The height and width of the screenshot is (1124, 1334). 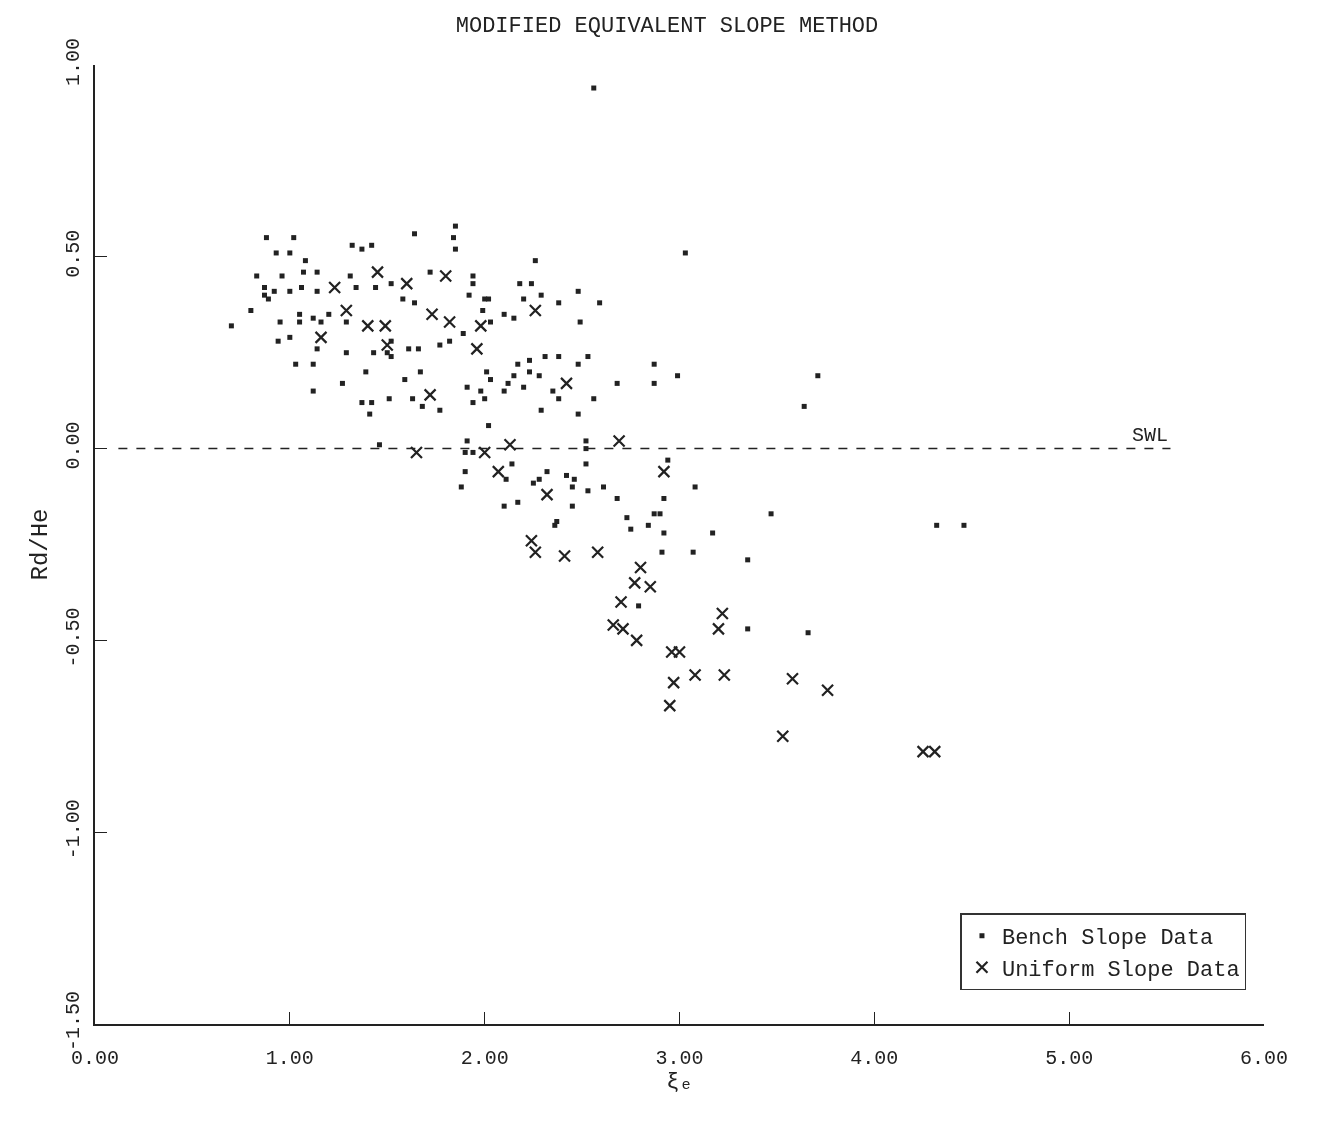 What do you see at coordinates (40, 544) in the screenshot?
I see `y-axis-title: Rd/He` at bounding box center [40, 544].